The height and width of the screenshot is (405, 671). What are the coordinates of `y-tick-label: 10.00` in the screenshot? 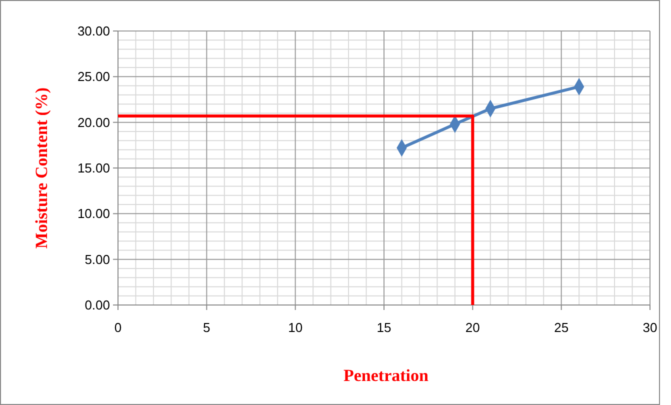 It's located at (93, 214).